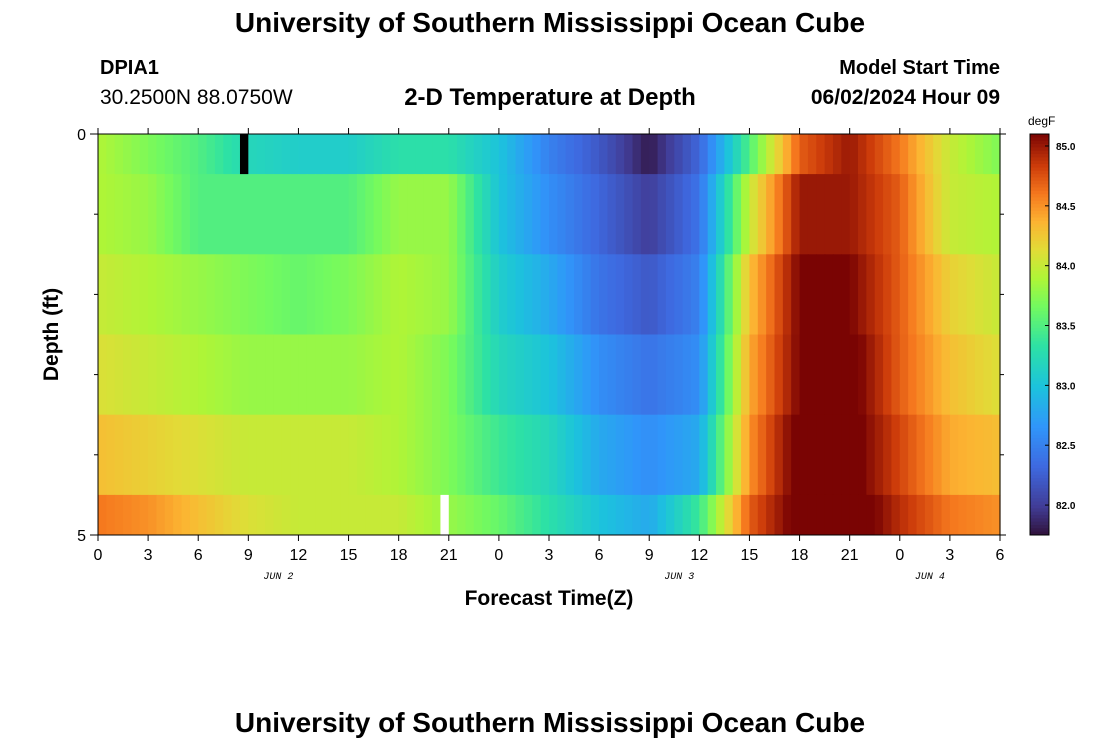  What do you see at coordinates (444, 514) in the screenshot?
I see `heatmap-cell-missing` at bounding box center [444, 514].